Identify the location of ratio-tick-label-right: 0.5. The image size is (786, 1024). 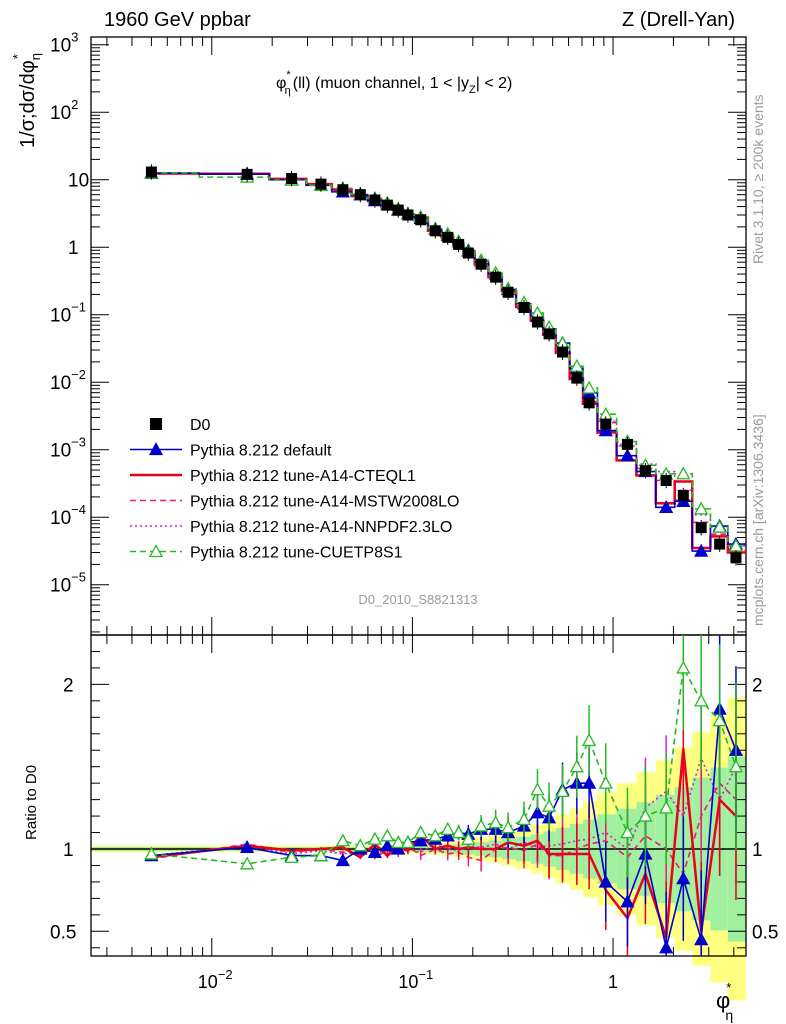
(765, 932).